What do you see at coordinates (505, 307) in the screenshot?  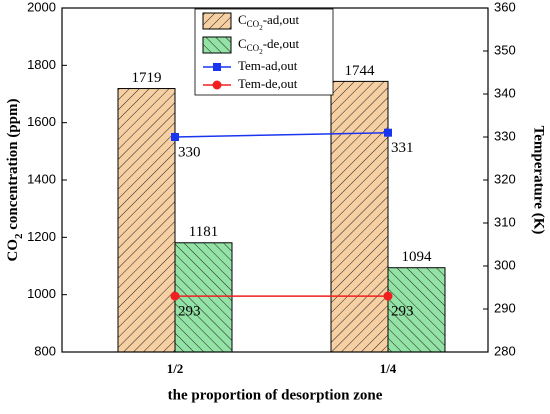 I see `y2-tick-label: 290` at bounding box center [505, 307].